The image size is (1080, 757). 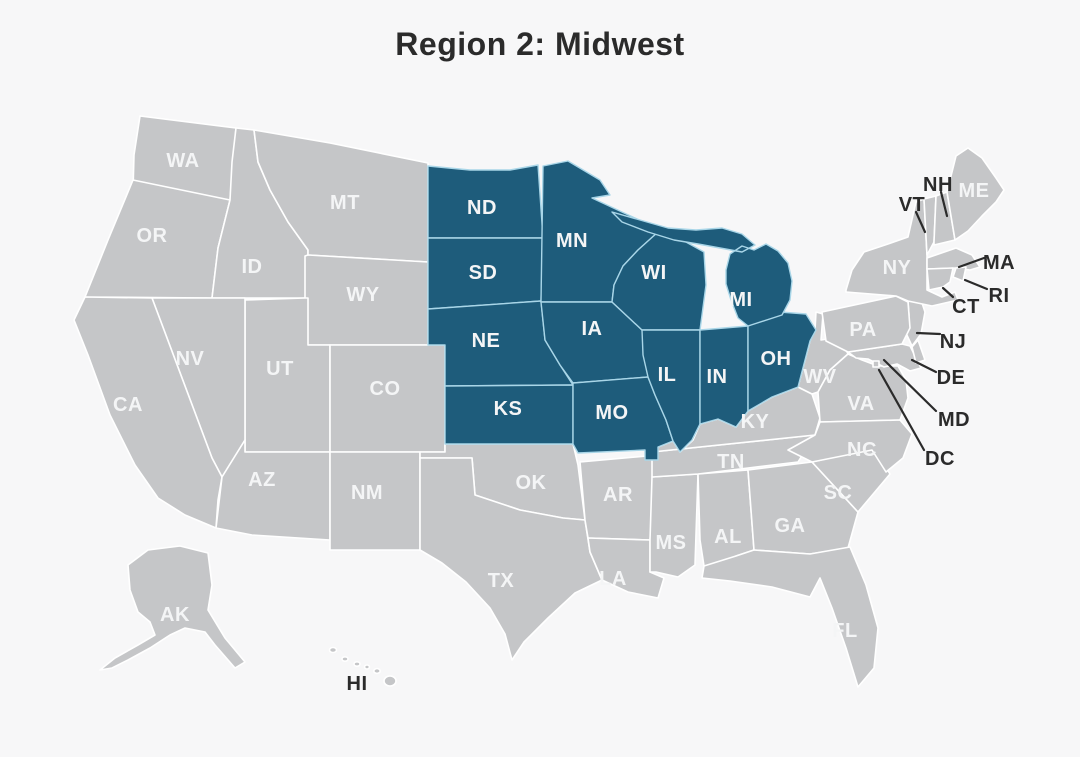 I want to click on callout-line-ri, so click(x=976, y=284).